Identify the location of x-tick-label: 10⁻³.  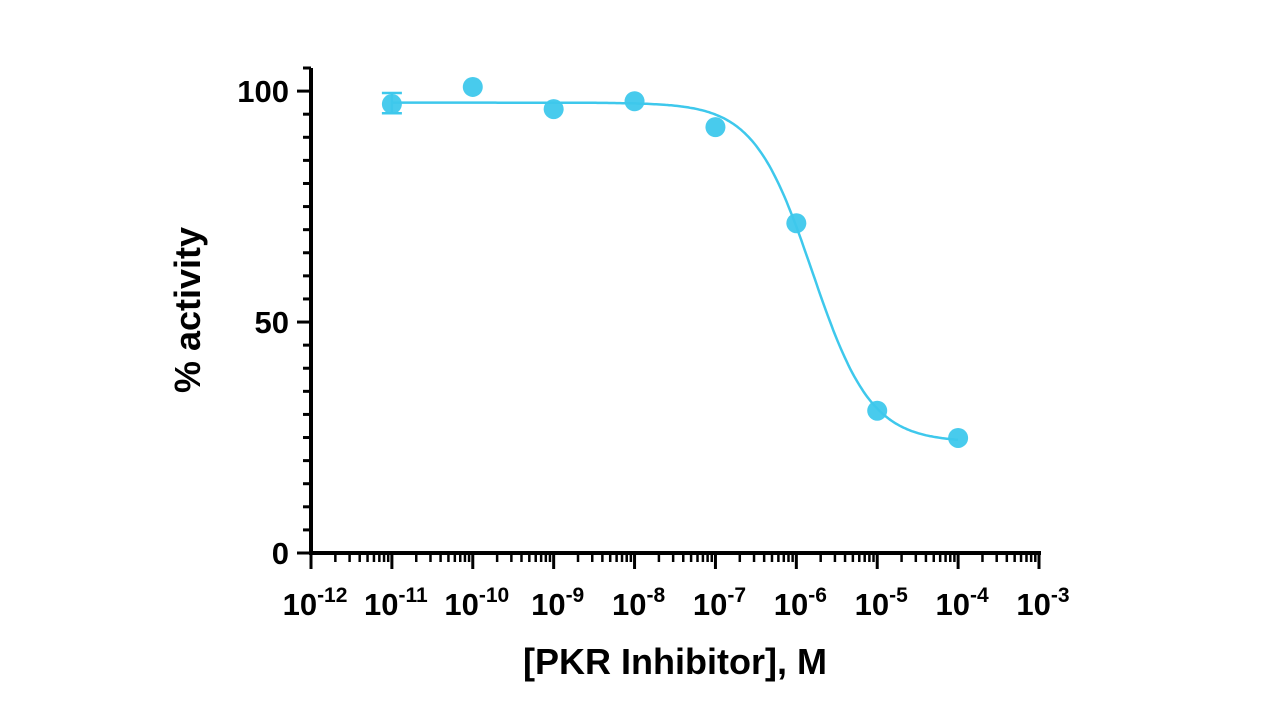
(1042, 603).